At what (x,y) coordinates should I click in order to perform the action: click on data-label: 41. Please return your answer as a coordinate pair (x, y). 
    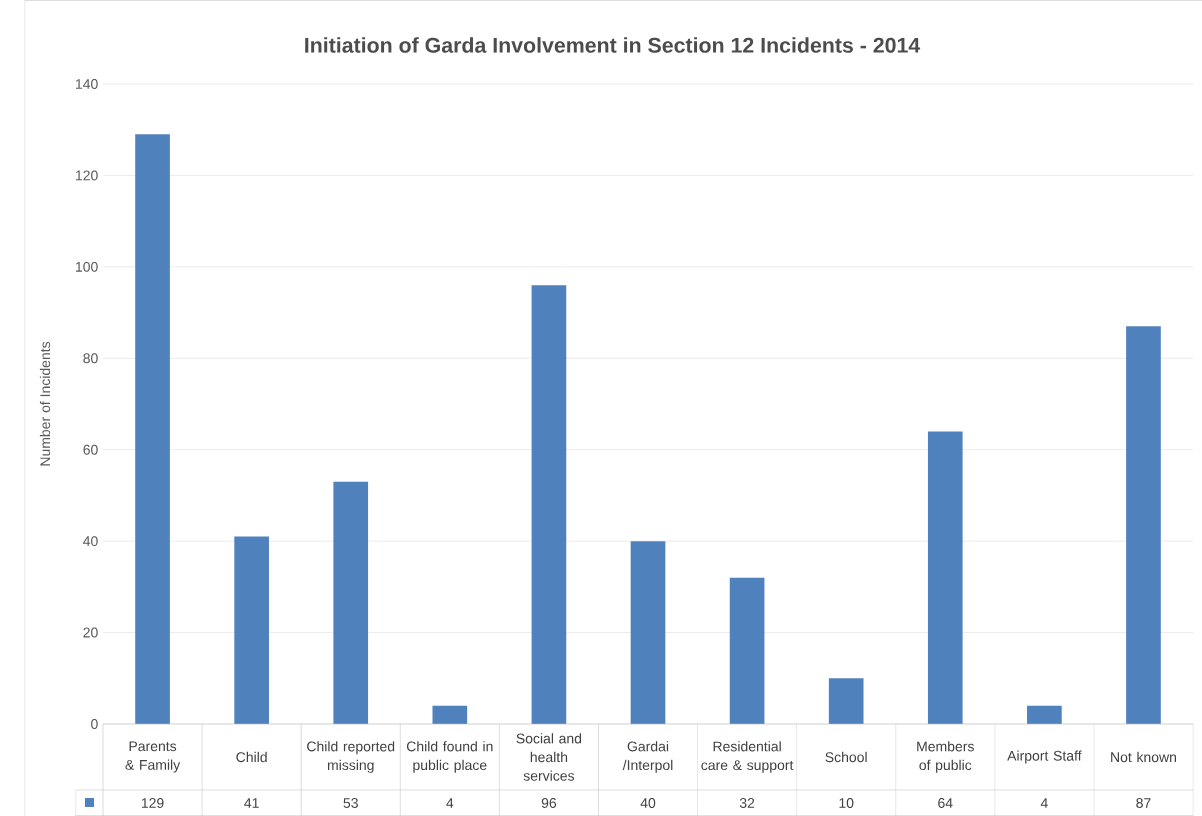
    Looking at the image, I should click on (251, 803).